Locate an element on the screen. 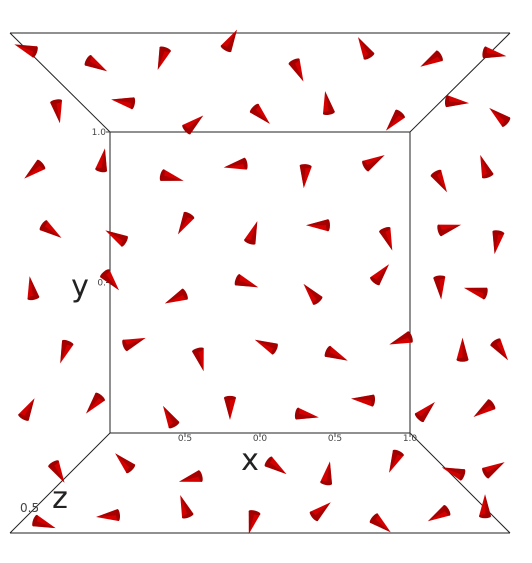  x-tick-label: 0.5 is located at coordinates (335, 439).